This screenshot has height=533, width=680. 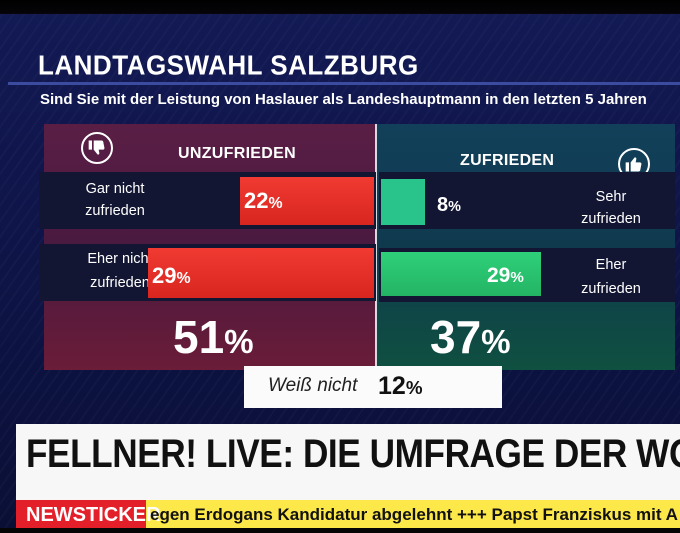 I want to click on label-gar-nicht-1: Gar nicht, so click(x=115, y=189).